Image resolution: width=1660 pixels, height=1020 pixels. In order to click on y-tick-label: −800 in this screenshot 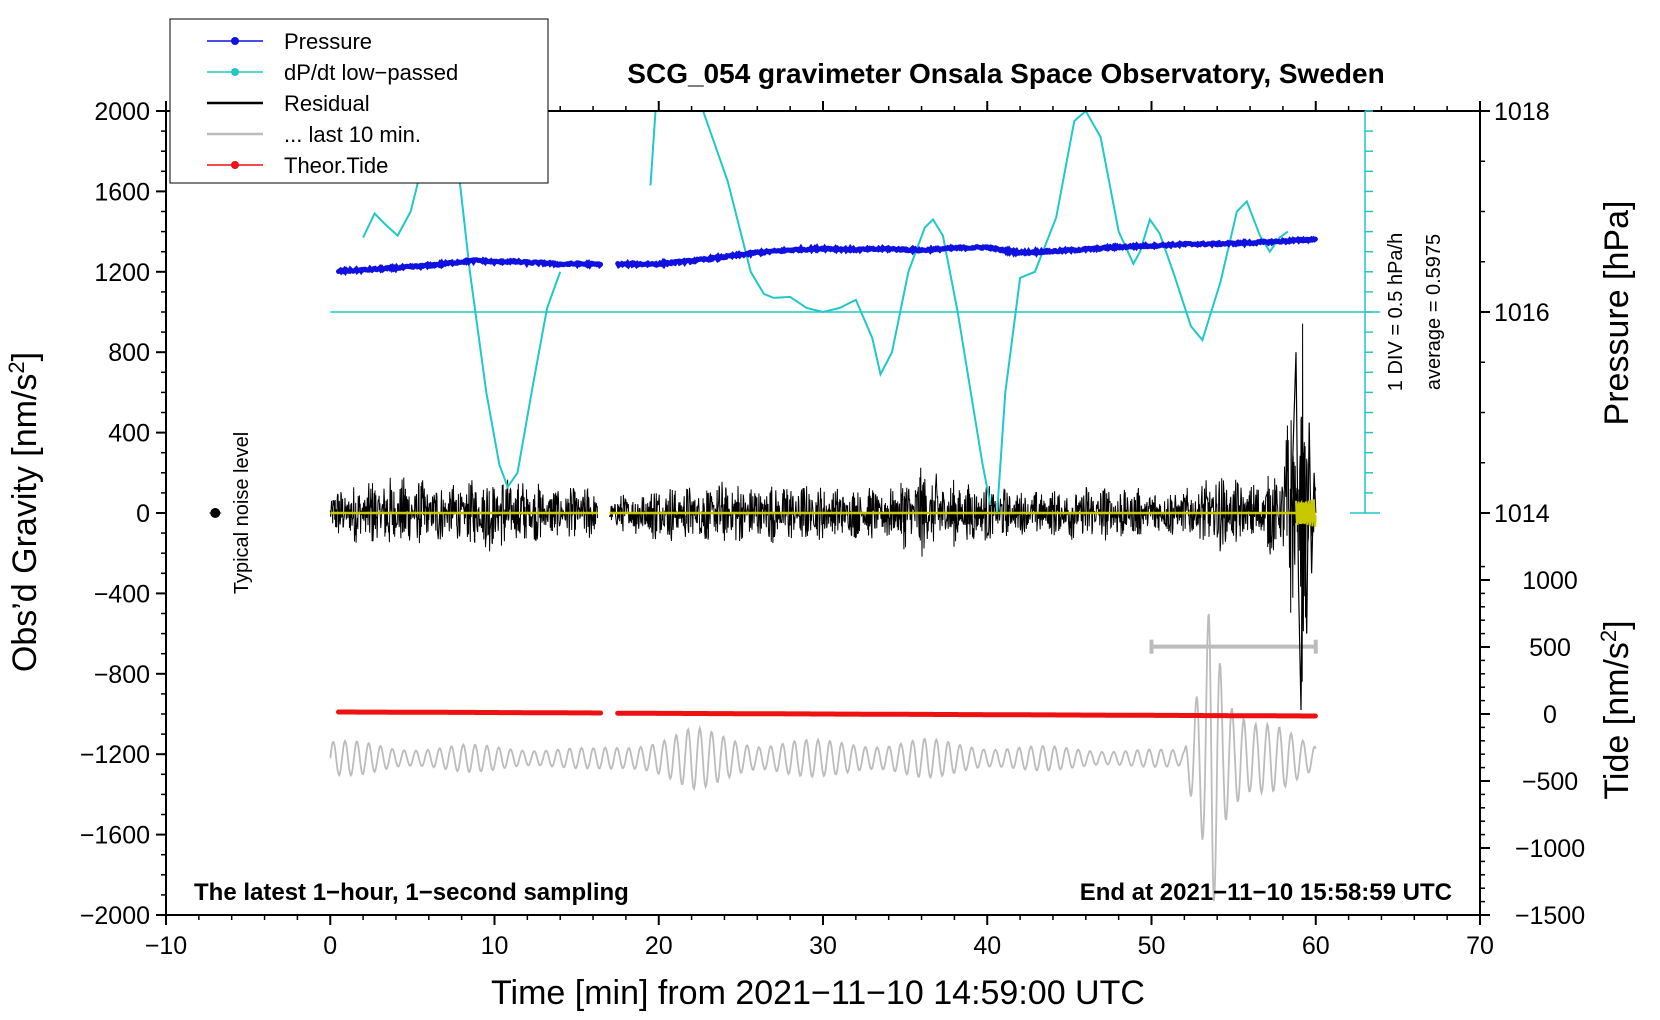, I will do `click(122, 675)`.